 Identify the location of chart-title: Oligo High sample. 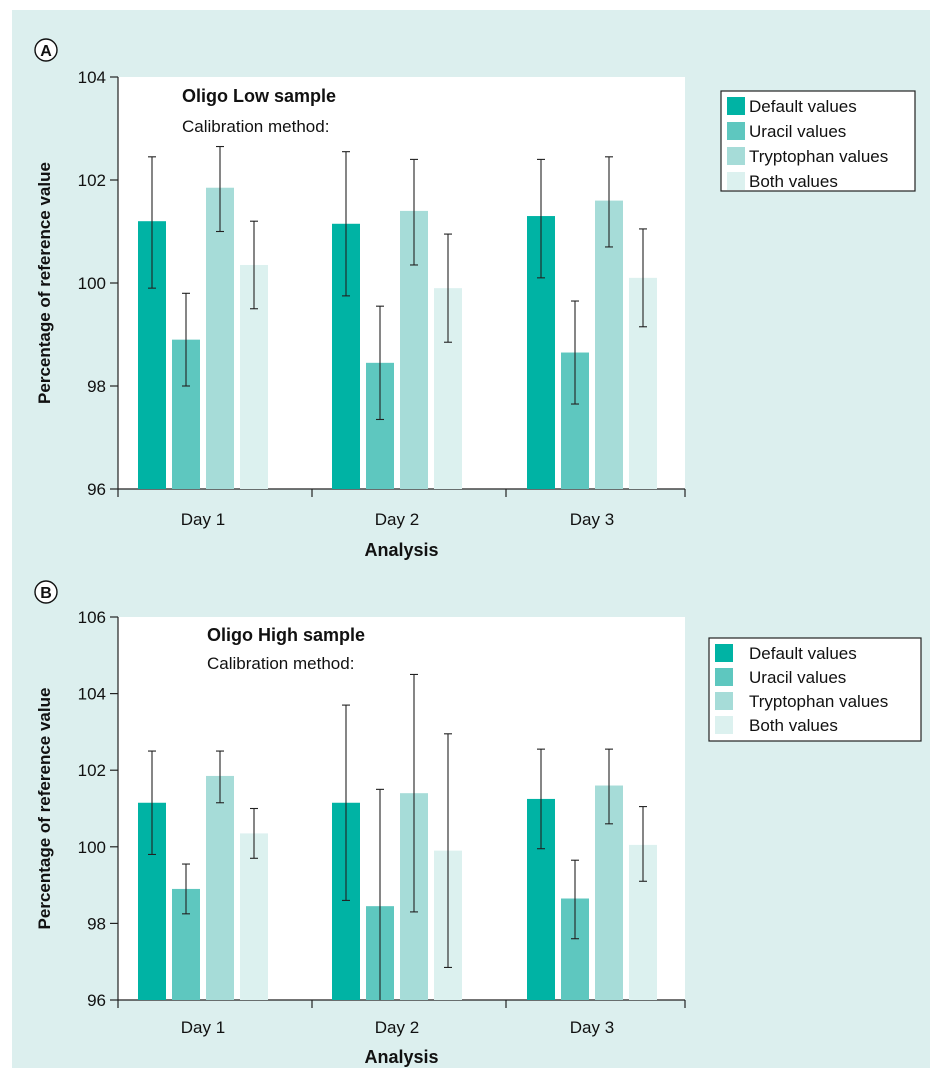
(286, 635).